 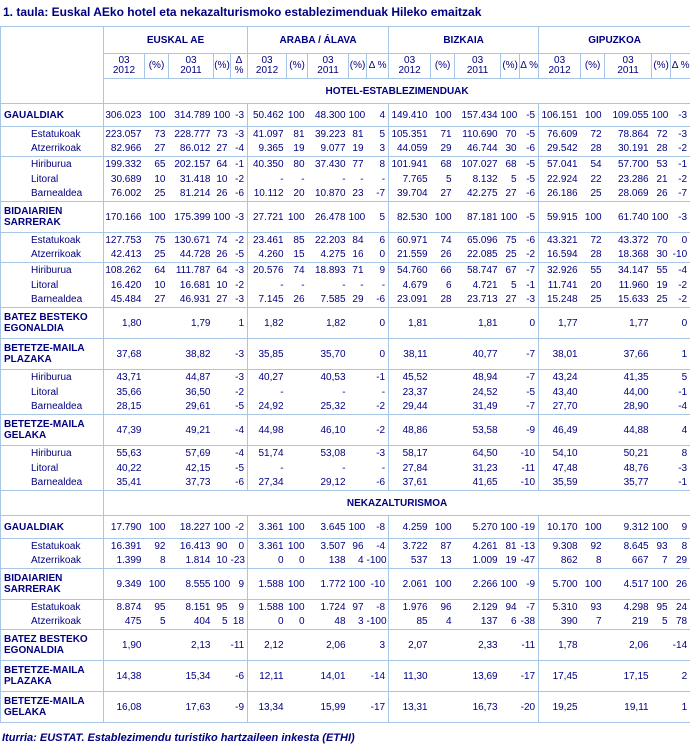 What do you see at coordinates (680, 561) in the screenshot?
I see `delta-cell: 29` at bounding box center [680, 561].